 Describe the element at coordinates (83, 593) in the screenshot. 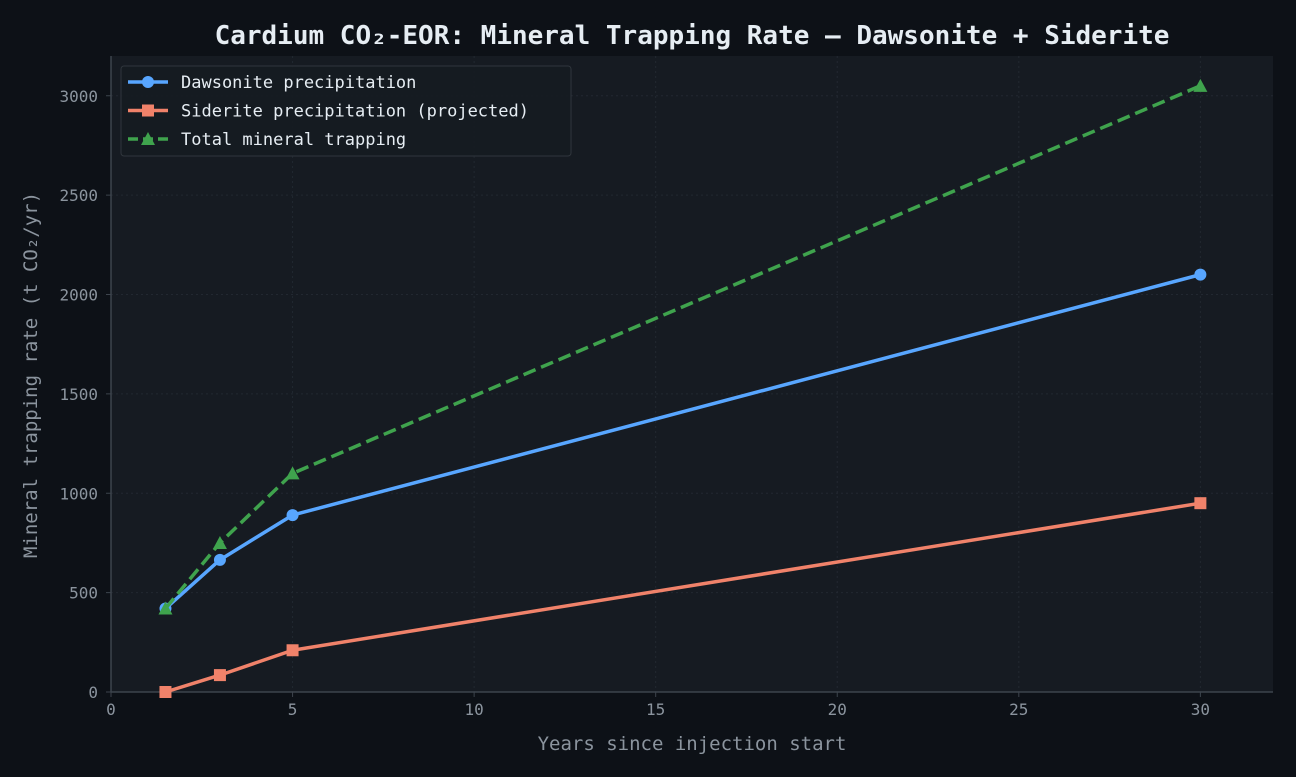

I see `y-tick-label: 500` at that location.